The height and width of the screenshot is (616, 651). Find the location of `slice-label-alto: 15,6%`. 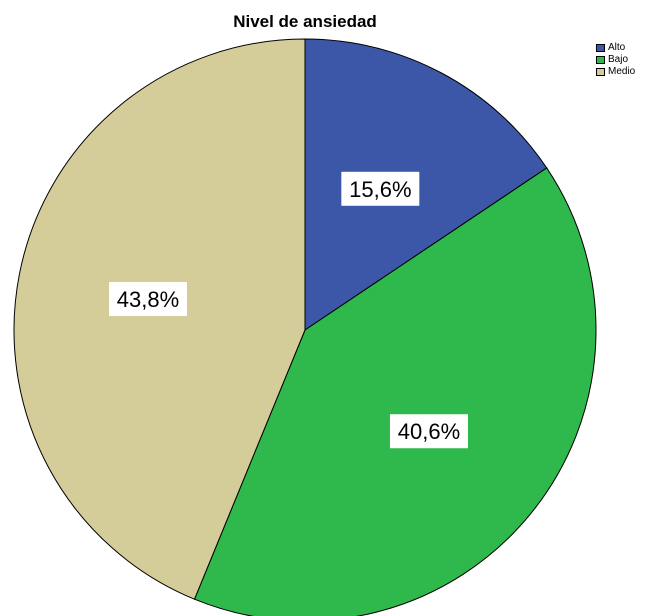

slice-label-alto: 15,6% is located at coordinates (380, 188).